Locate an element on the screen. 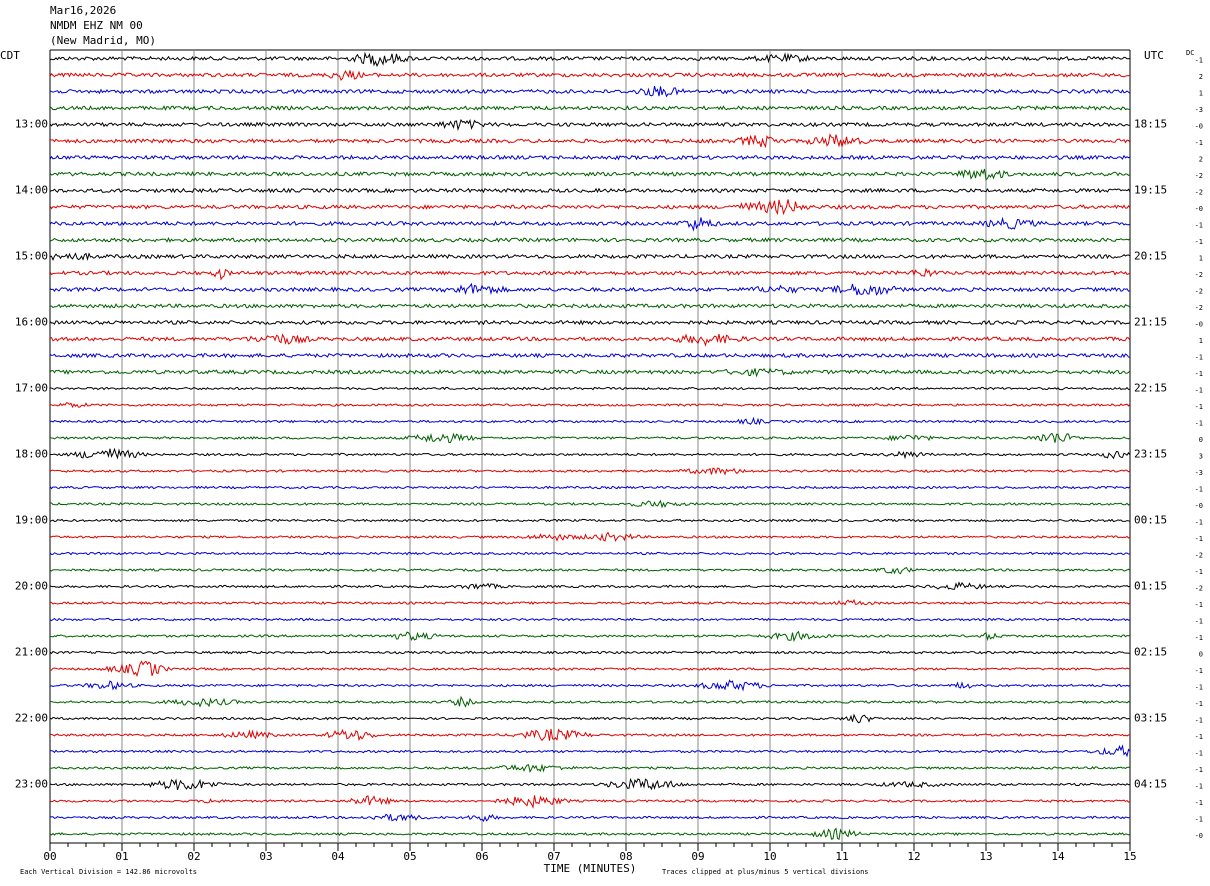 The height and width of the screenshot is (886, 1210). local-time-label: 18:00 is located at coordinates (31, 454).